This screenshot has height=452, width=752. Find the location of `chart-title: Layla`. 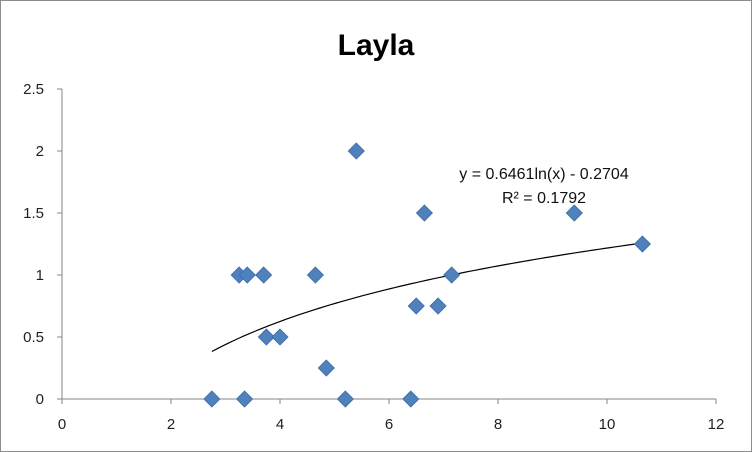

chart-title: Layla is located at coordinates (376, 45).